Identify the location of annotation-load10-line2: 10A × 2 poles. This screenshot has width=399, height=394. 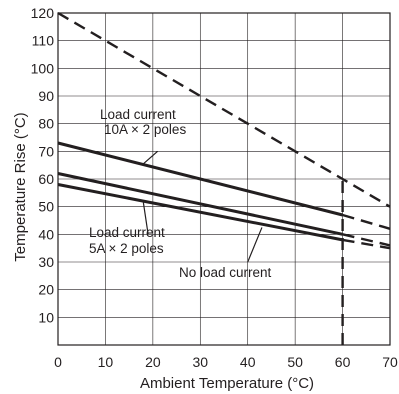
(145, 129).